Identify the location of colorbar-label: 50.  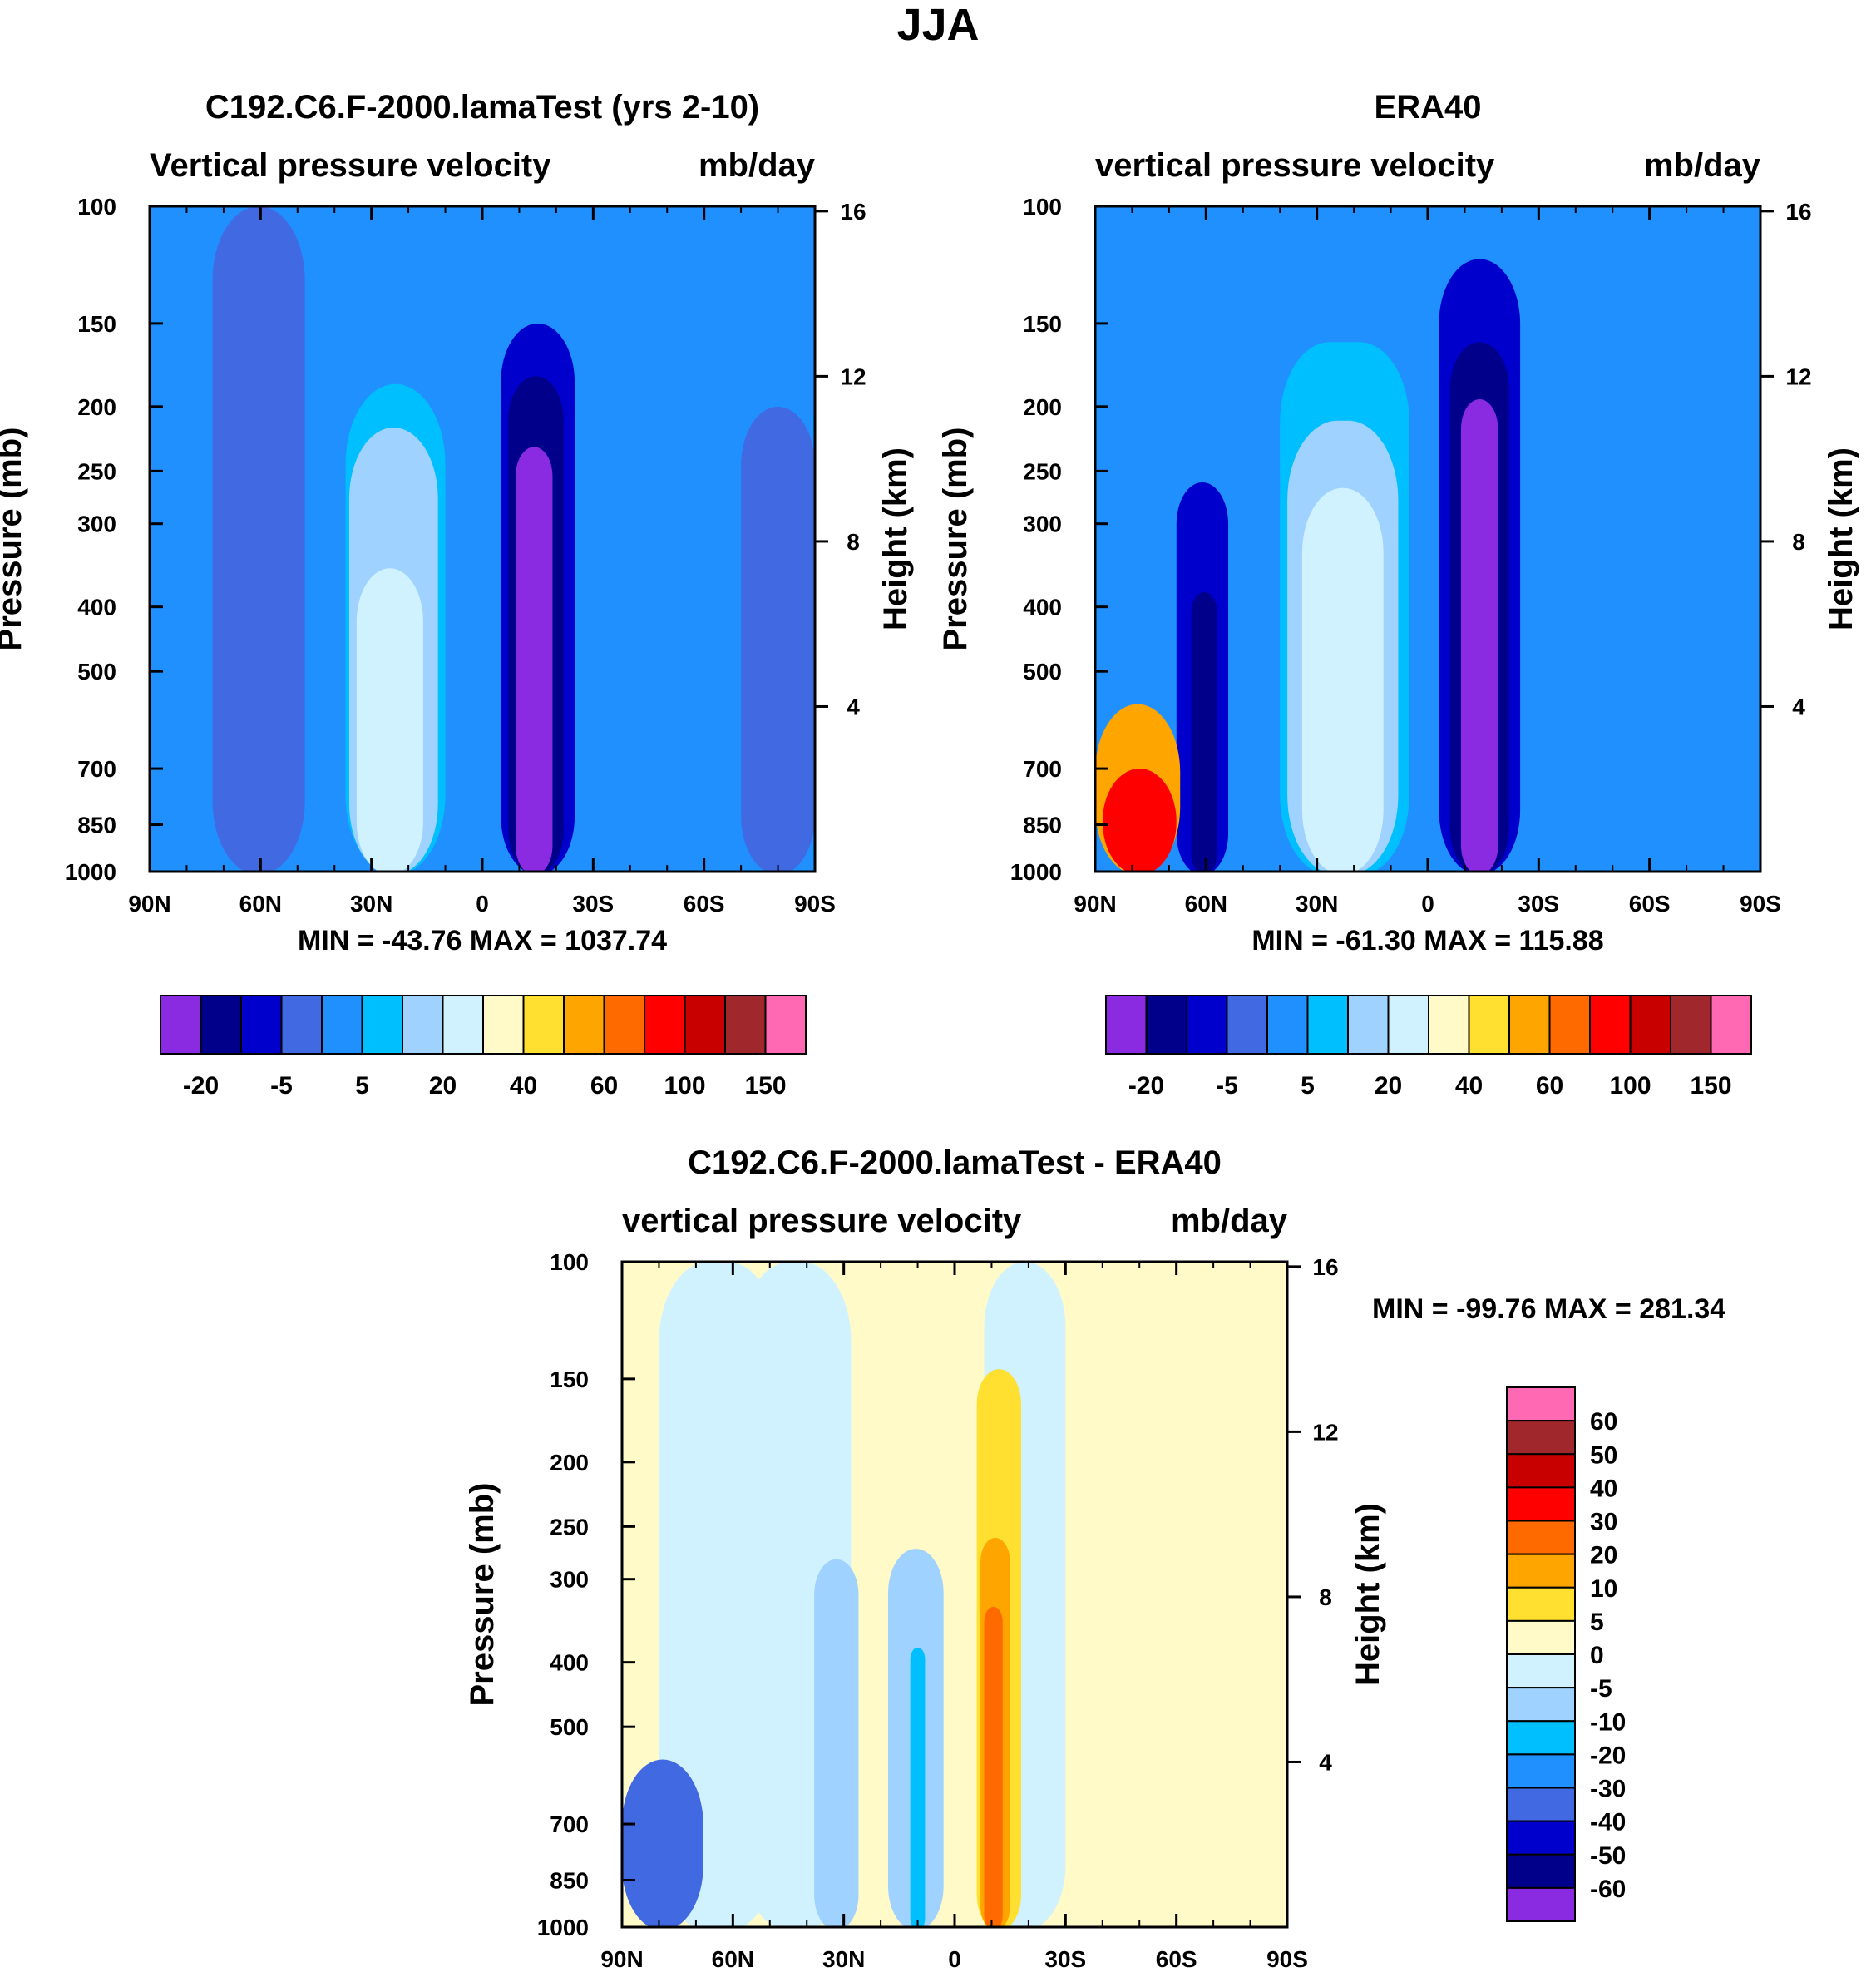
(1603, 1455).